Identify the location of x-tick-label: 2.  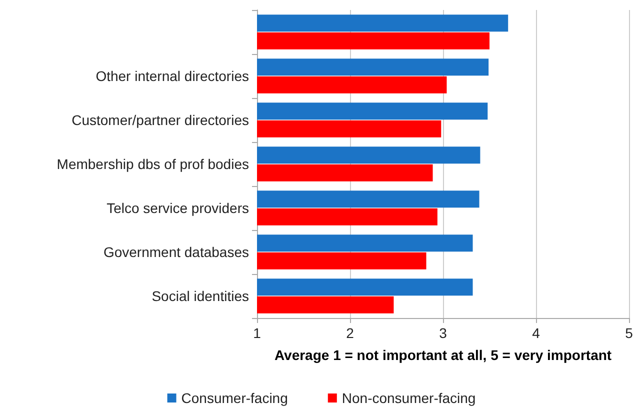
(350, 333).